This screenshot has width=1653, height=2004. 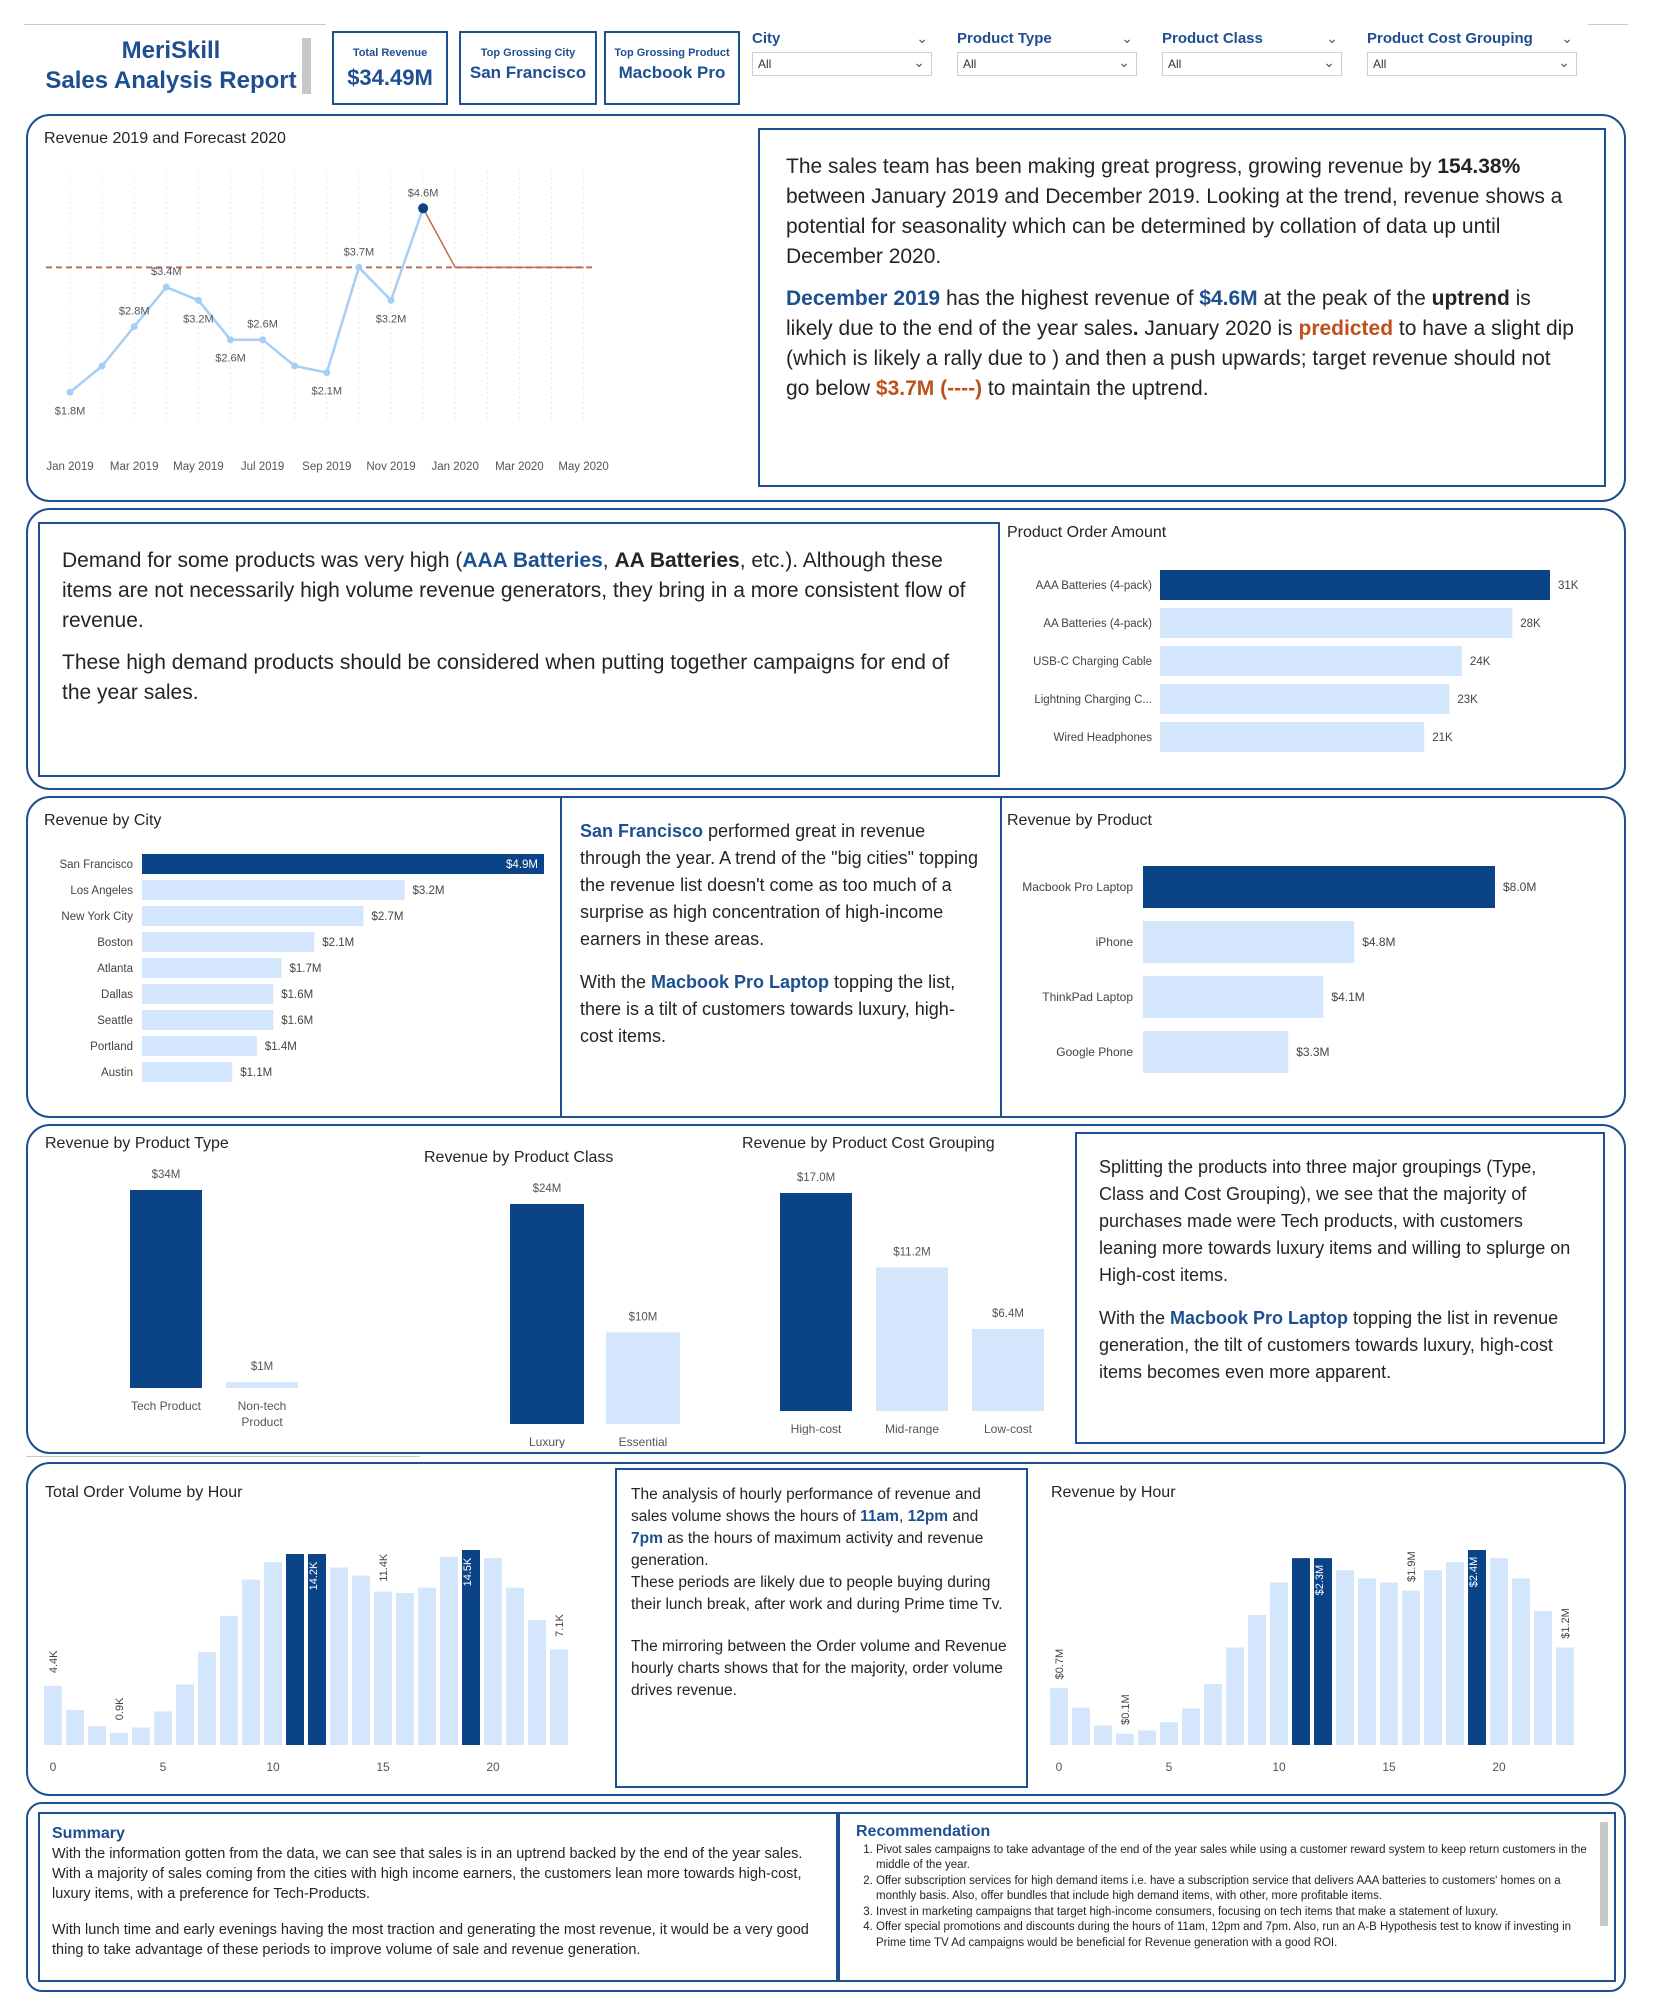 What do you see at coordinates (97, 917) in the screenshot?
I see `category-label: New York City` at bounding box center [97, 917].